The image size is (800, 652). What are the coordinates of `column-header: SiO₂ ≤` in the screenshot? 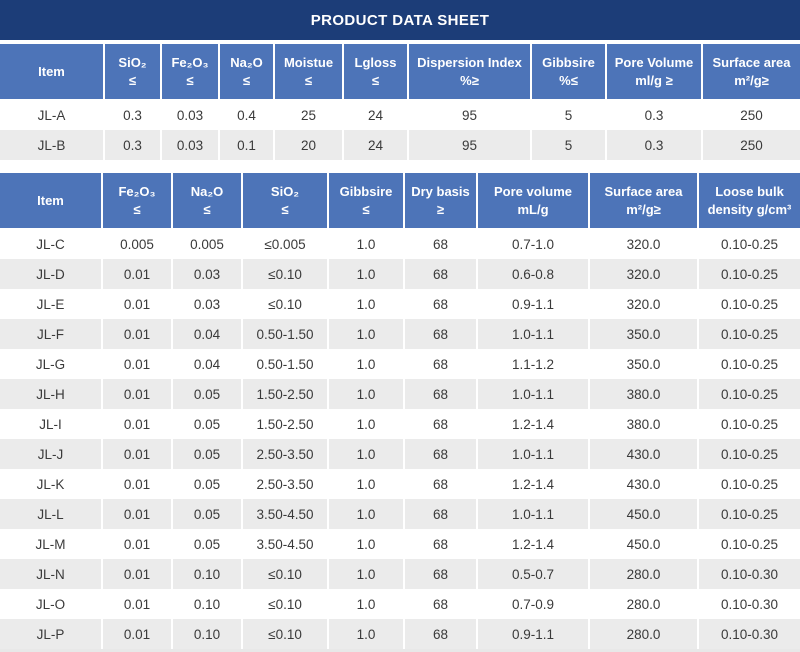 It's located at (284, 201).